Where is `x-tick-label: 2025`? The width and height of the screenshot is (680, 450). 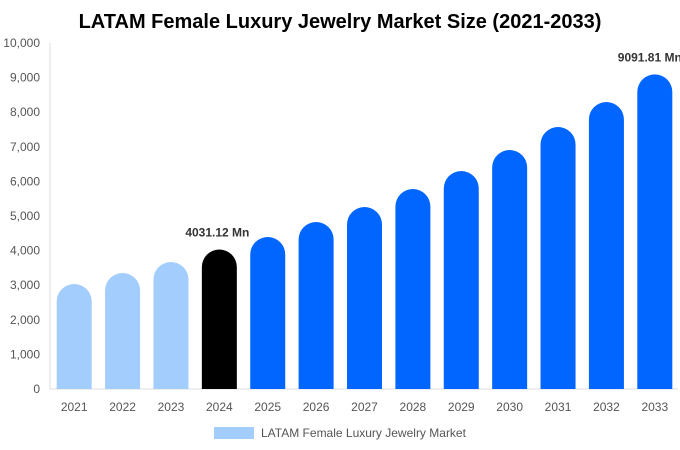
x-tick-label: 2025 is located at coordinates (267, 407).